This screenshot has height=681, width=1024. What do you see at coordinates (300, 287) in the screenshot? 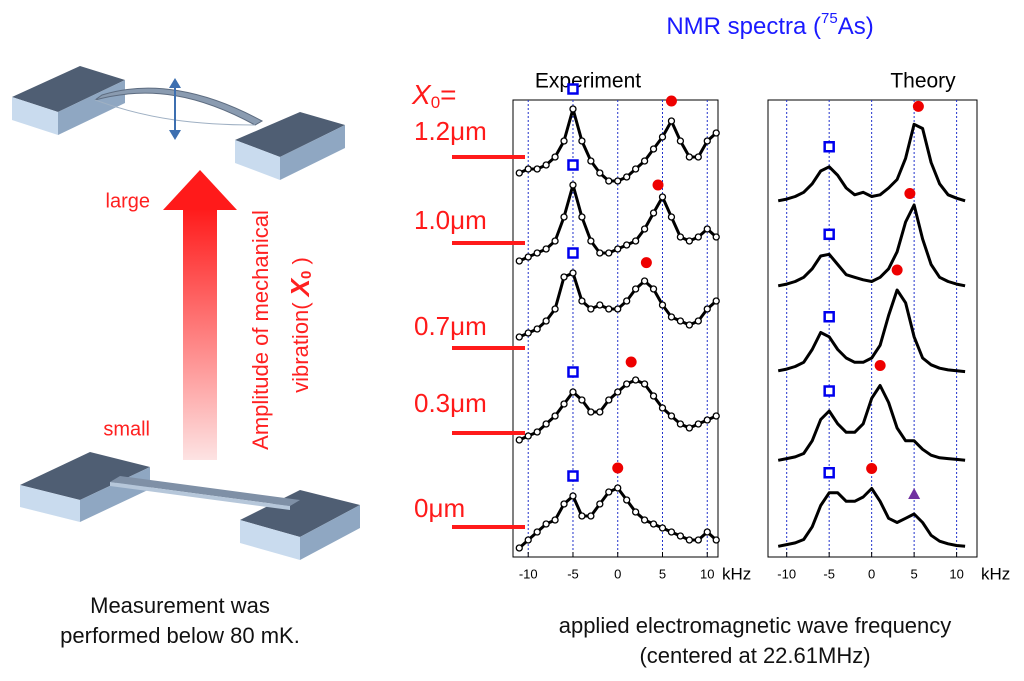
I see `label-symbol: X` at bounding box center [300, 287].